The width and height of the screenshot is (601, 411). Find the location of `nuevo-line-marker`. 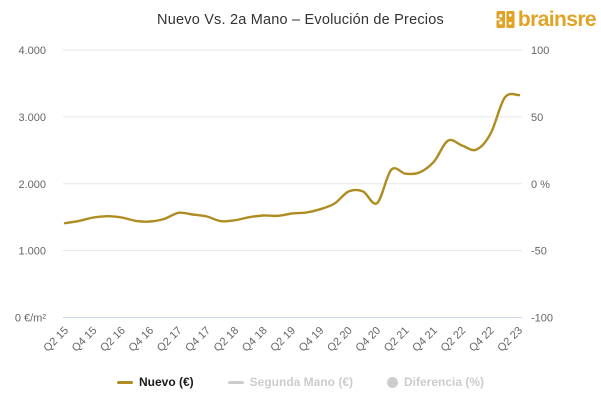

nuevo-line-marker is located at coordinates (124, 382).